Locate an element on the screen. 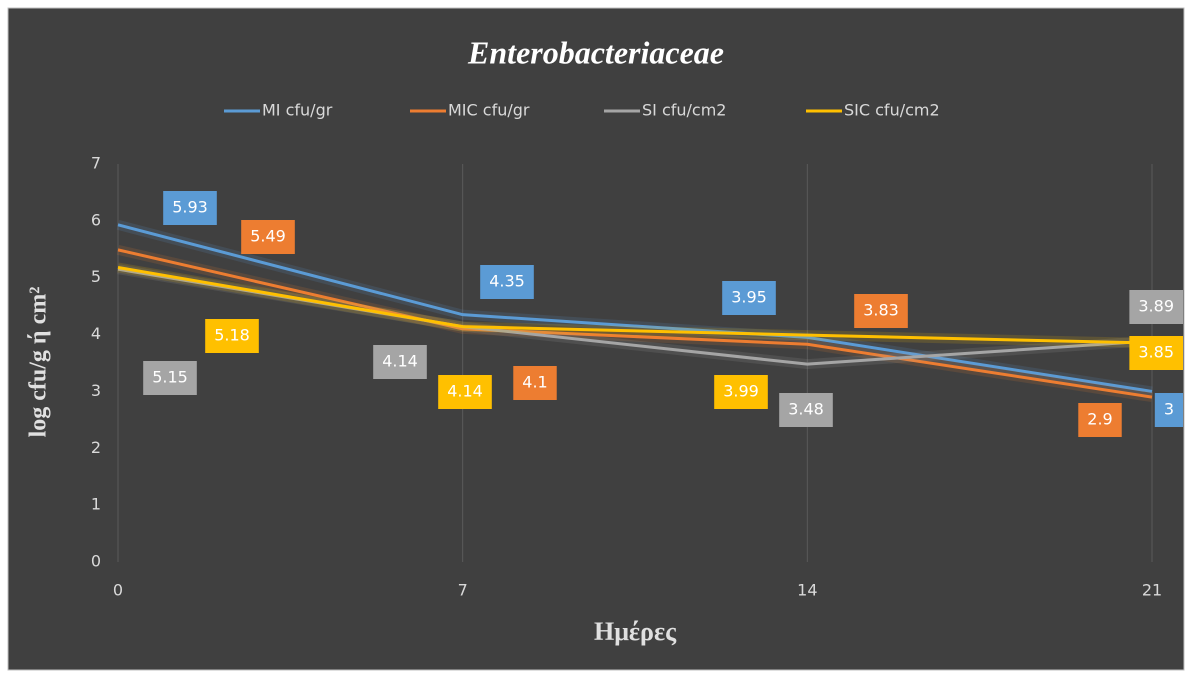 This screenshot has width=1192, height=678. data-label-text: 3.99 is located at coordinates (741, 391).